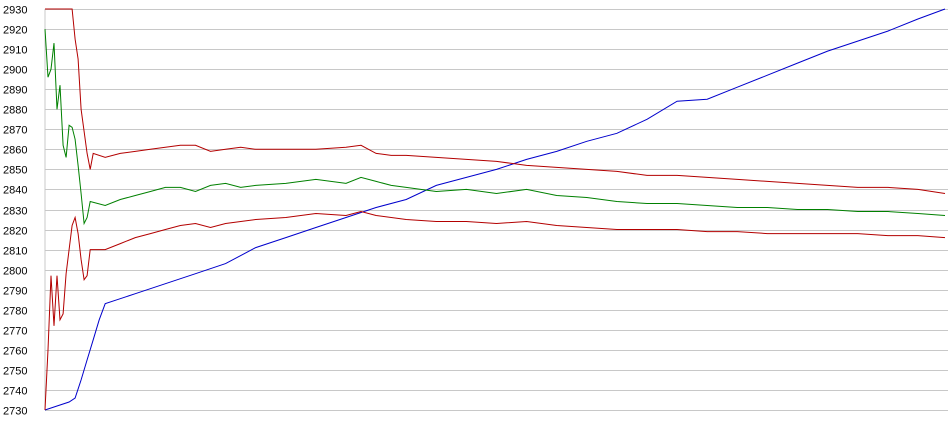 The image size is (950, 435). What do you see at coordinates (15, 191) in the screenshot?
I see `y-tick-label: 2840` at bounding box center [15, 191].